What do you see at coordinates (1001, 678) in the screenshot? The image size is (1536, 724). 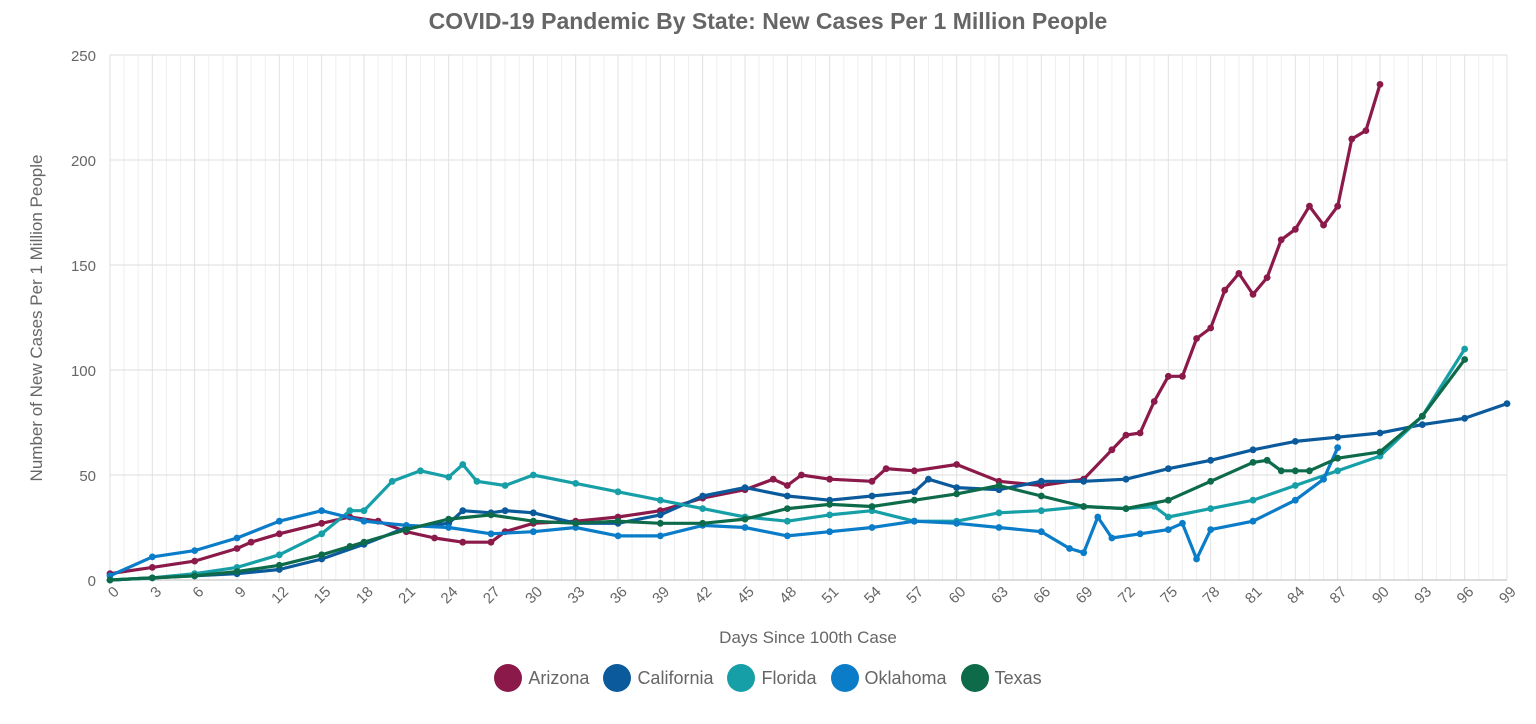 I see `legend-item-texas: Texas` at bounding box center [1001, 678].